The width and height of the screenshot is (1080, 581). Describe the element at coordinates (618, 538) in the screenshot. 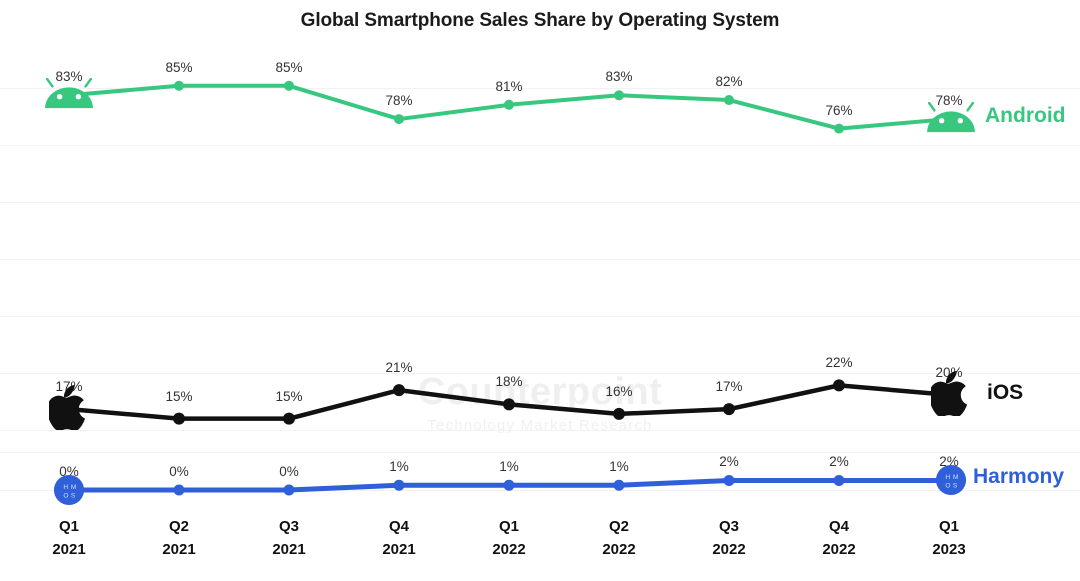

I see `x-axis-tick: Q2 2022` at that location.